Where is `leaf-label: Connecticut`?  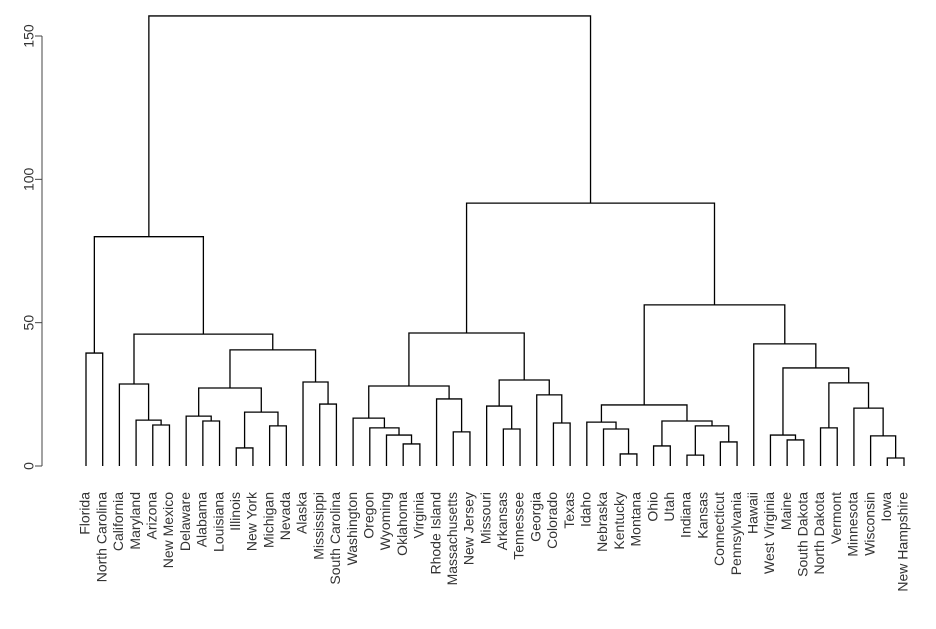 leaf-label: Connecticut is located at coordinates (719, 529).